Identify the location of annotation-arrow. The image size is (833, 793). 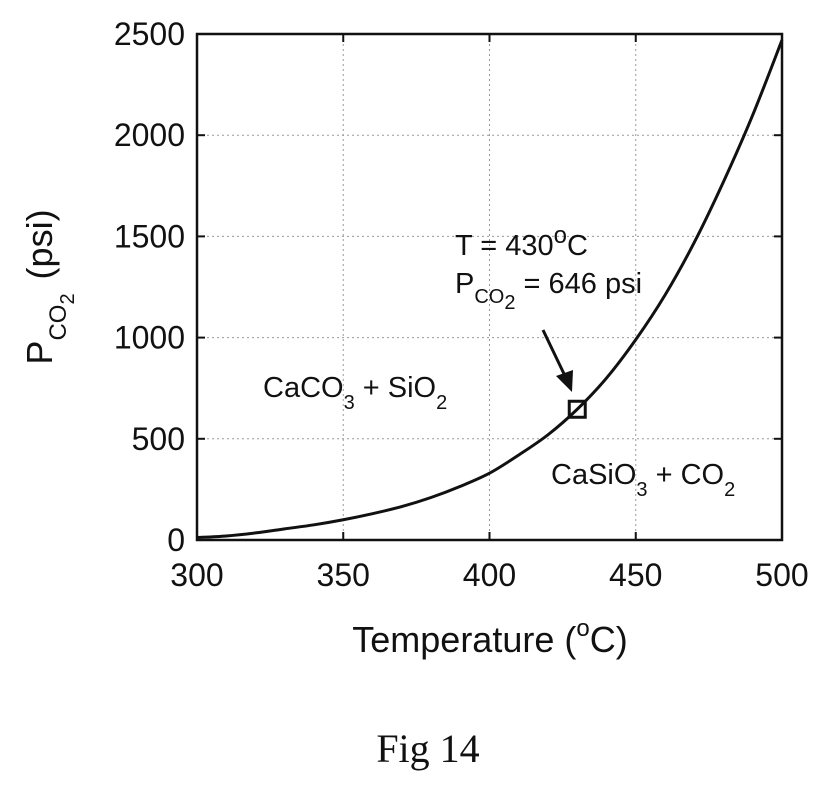
(557, 360).